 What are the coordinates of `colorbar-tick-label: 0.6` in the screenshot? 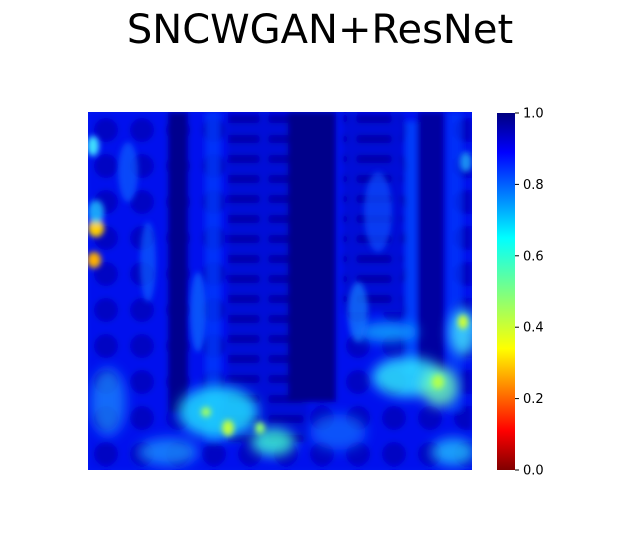 It's located at (533, 256).